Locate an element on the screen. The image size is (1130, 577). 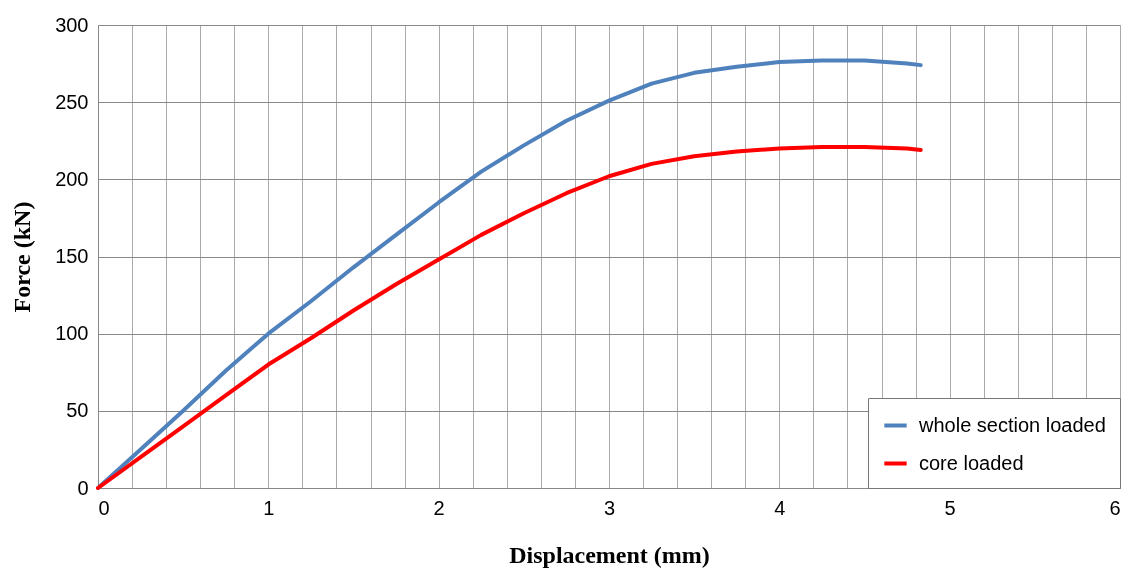
y-tick-label: 100 is located at coordinates (72, 333).